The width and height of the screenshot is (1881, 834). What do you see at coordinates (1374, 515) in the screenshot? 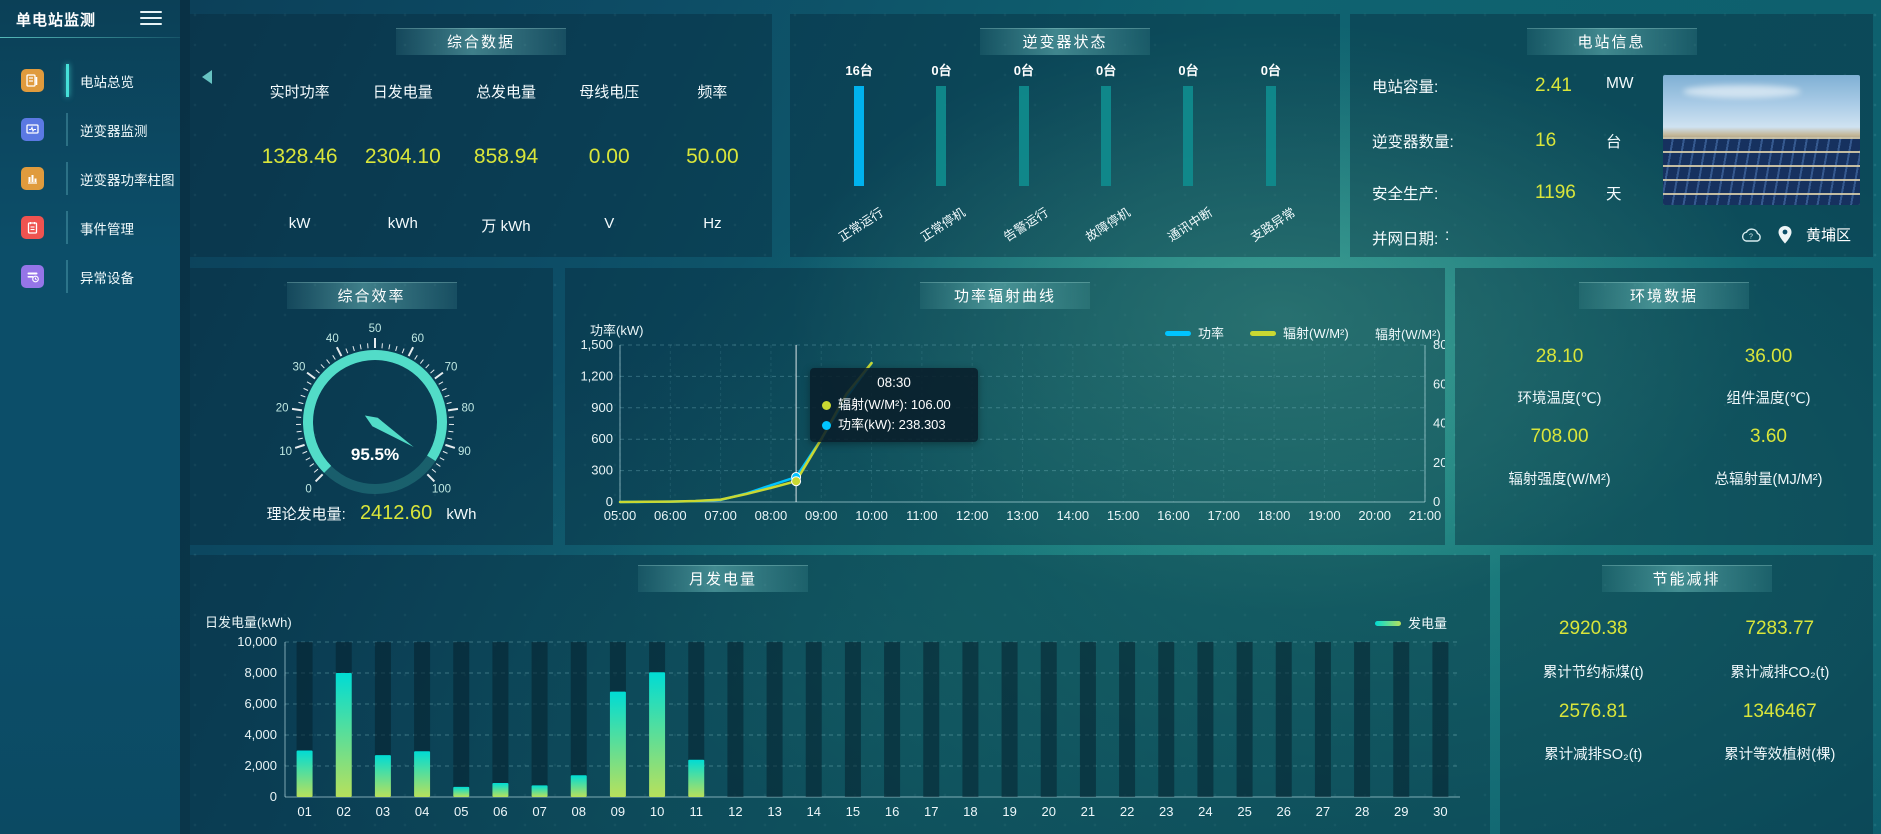
I see `svg-text: 20:00` at bounding box center [1374, 515].